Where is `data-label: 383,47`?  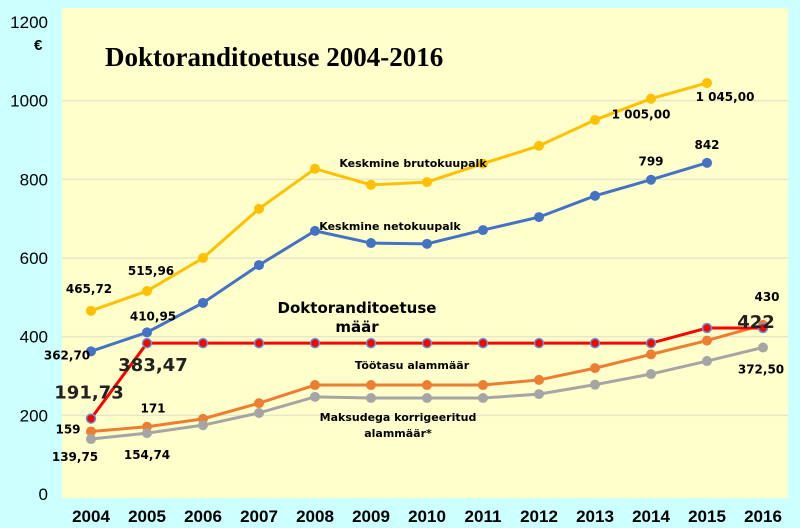 data-label: 383,47 is located at coordinates (152, 365).